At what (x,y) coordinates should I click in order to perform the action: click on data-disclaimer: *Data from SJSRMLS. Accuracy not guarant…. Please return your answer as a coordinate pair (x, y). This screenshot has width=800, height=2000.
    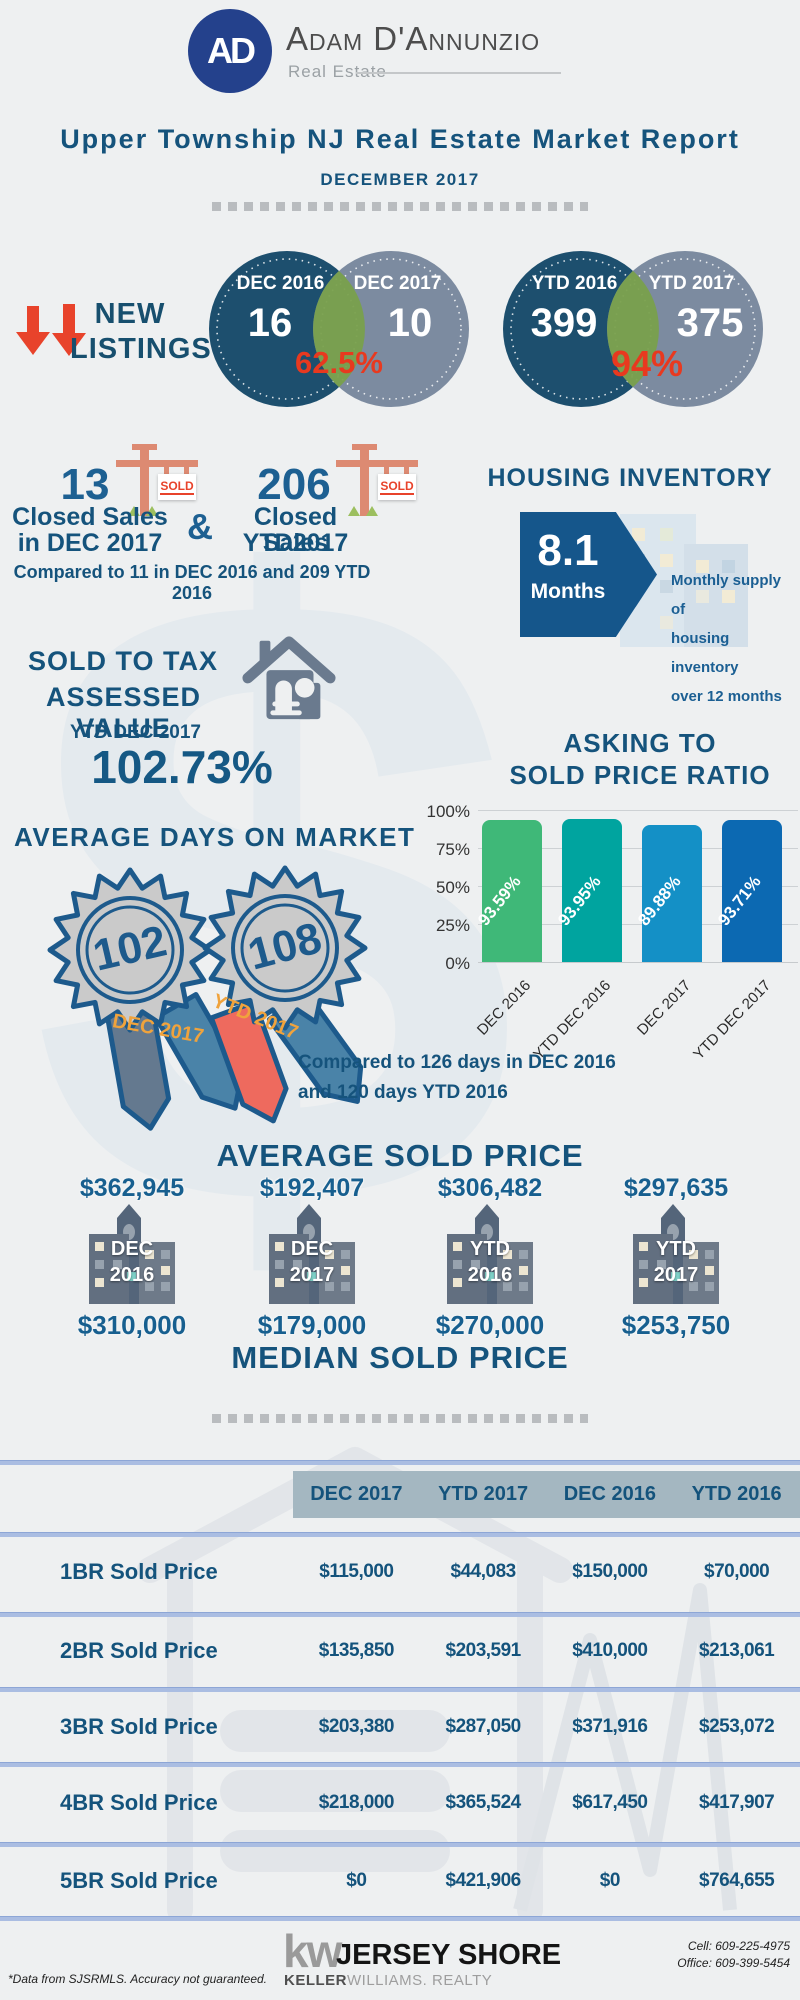
    Looking at the image, I should click on (138, 1979).